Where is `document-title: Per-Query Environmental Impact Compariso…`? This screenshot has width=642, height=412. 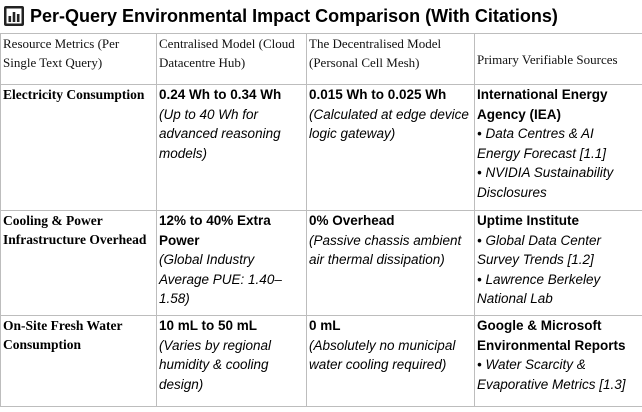
document-title: Per-Query Environmental Impact Compariso… is located at coordinates (281, 16).